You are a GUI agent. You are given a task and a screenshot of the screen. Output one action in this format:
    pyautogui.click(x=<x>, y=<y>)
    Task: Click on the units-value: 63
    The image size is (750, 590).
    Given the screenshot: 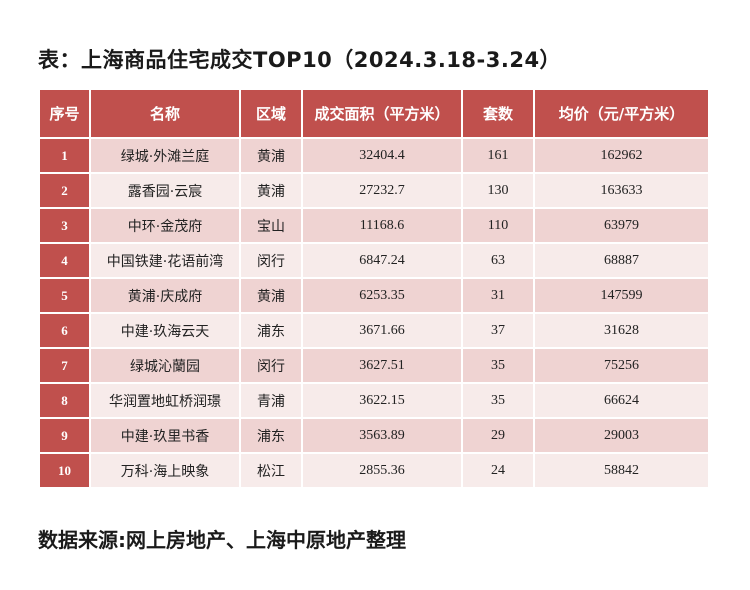 What is the action you would take?
    pyautogui.click(x=498, y=260)
    